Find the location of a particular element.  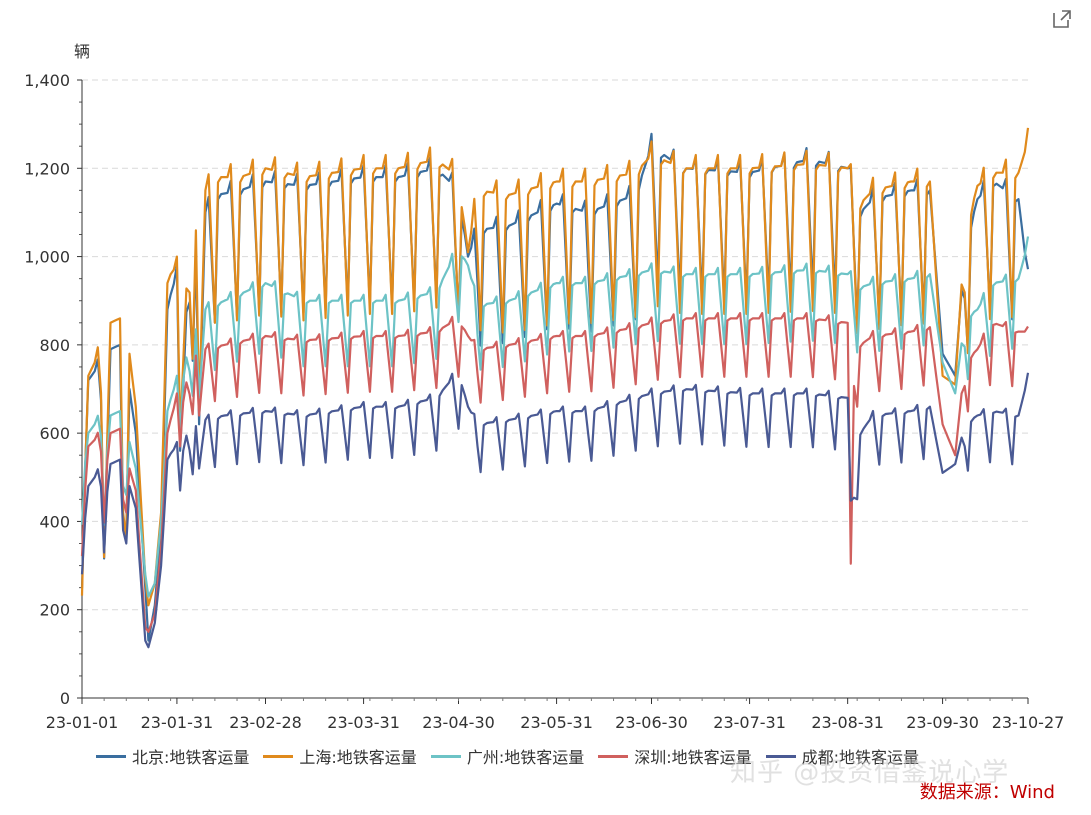

y-tick-label: 200 is located at coordinates (54, 610).